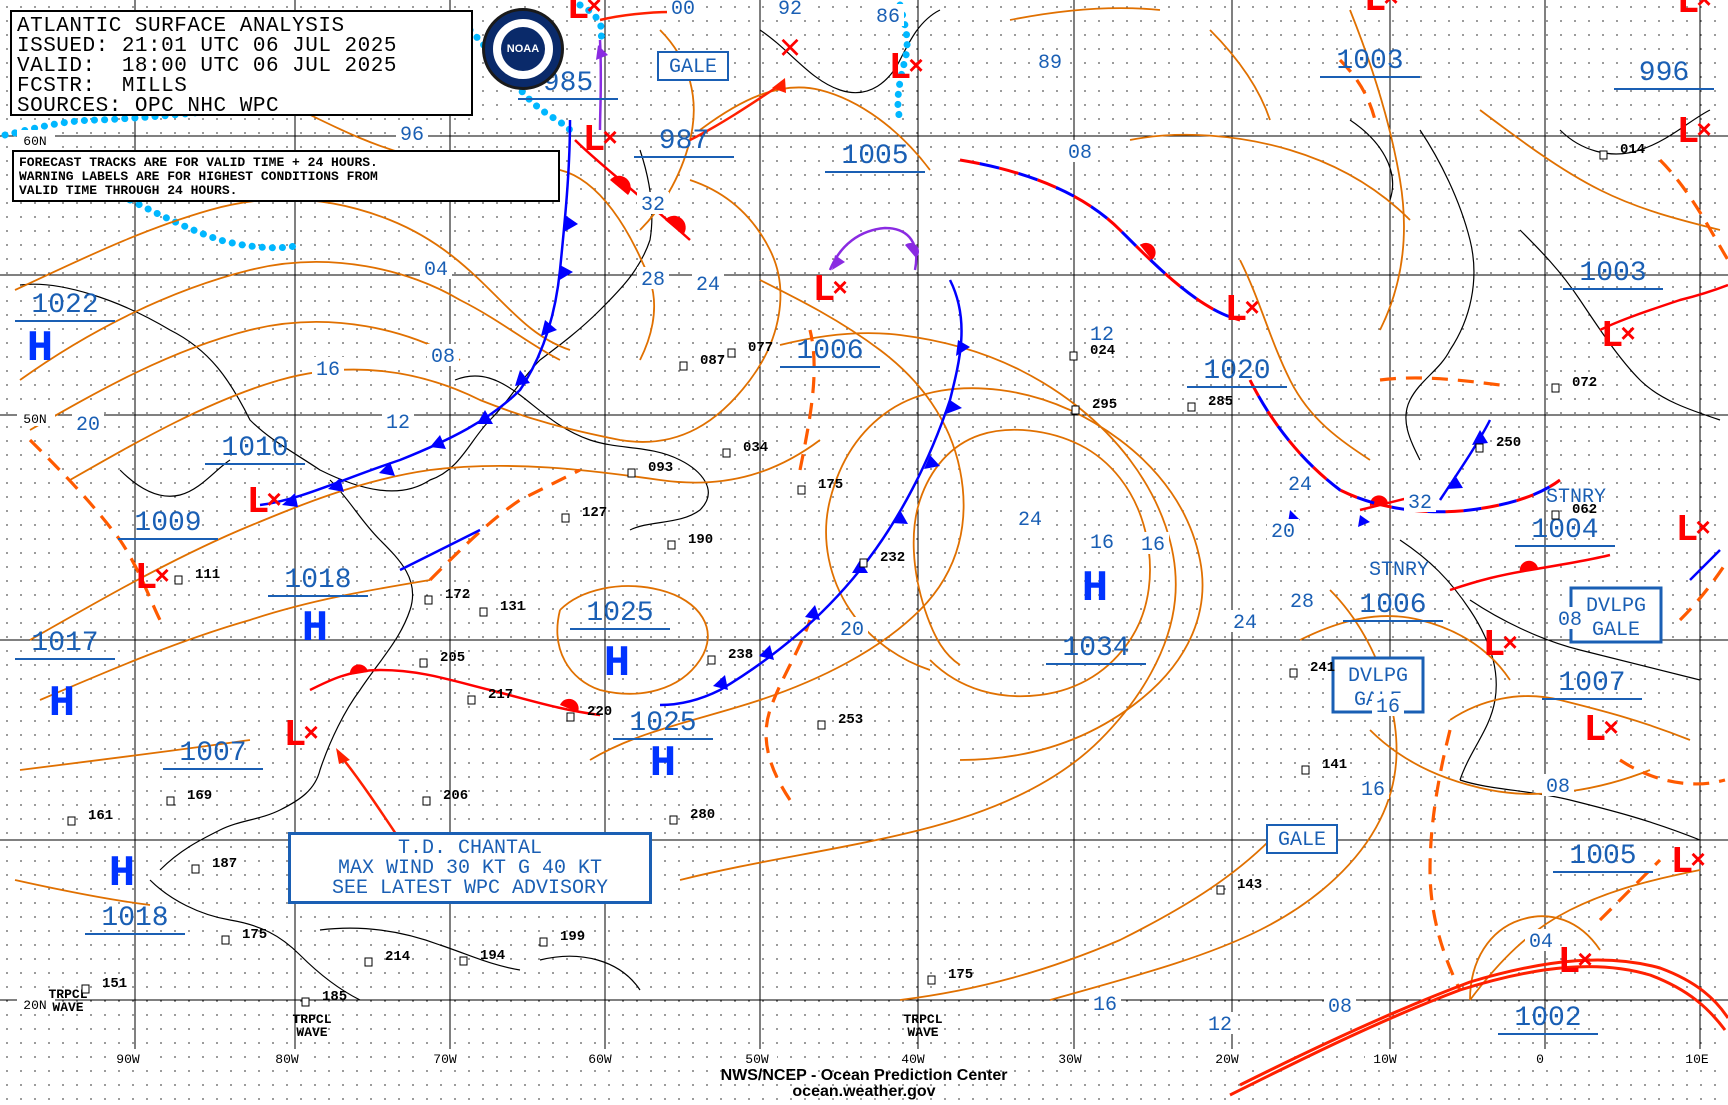 Image resolution: width=1728 pixels, height=1105 pixels. I want to click on station-pressure: 280, so click(702, 815).